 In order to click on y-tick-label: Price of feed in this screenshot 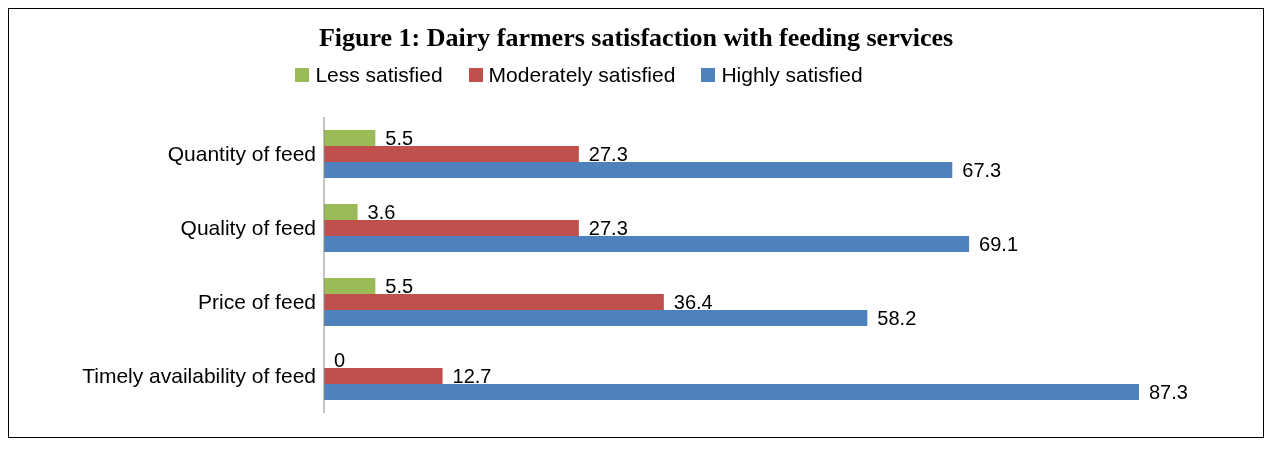, I will do `click(257, 302)`.